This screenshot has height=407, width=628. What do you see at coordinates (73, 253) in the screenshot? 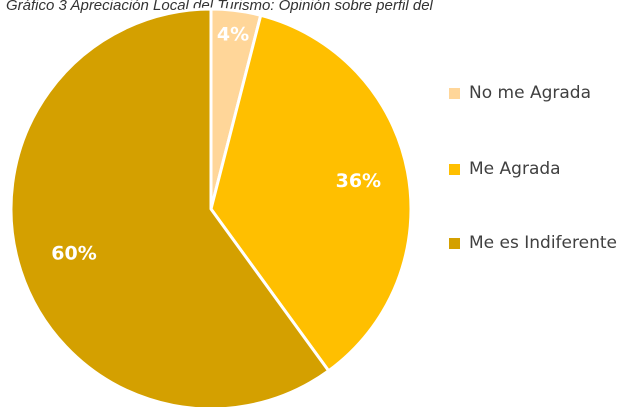
I see `pie-label-me-es-indiferente: 60%` at bounding box center [73, 253].